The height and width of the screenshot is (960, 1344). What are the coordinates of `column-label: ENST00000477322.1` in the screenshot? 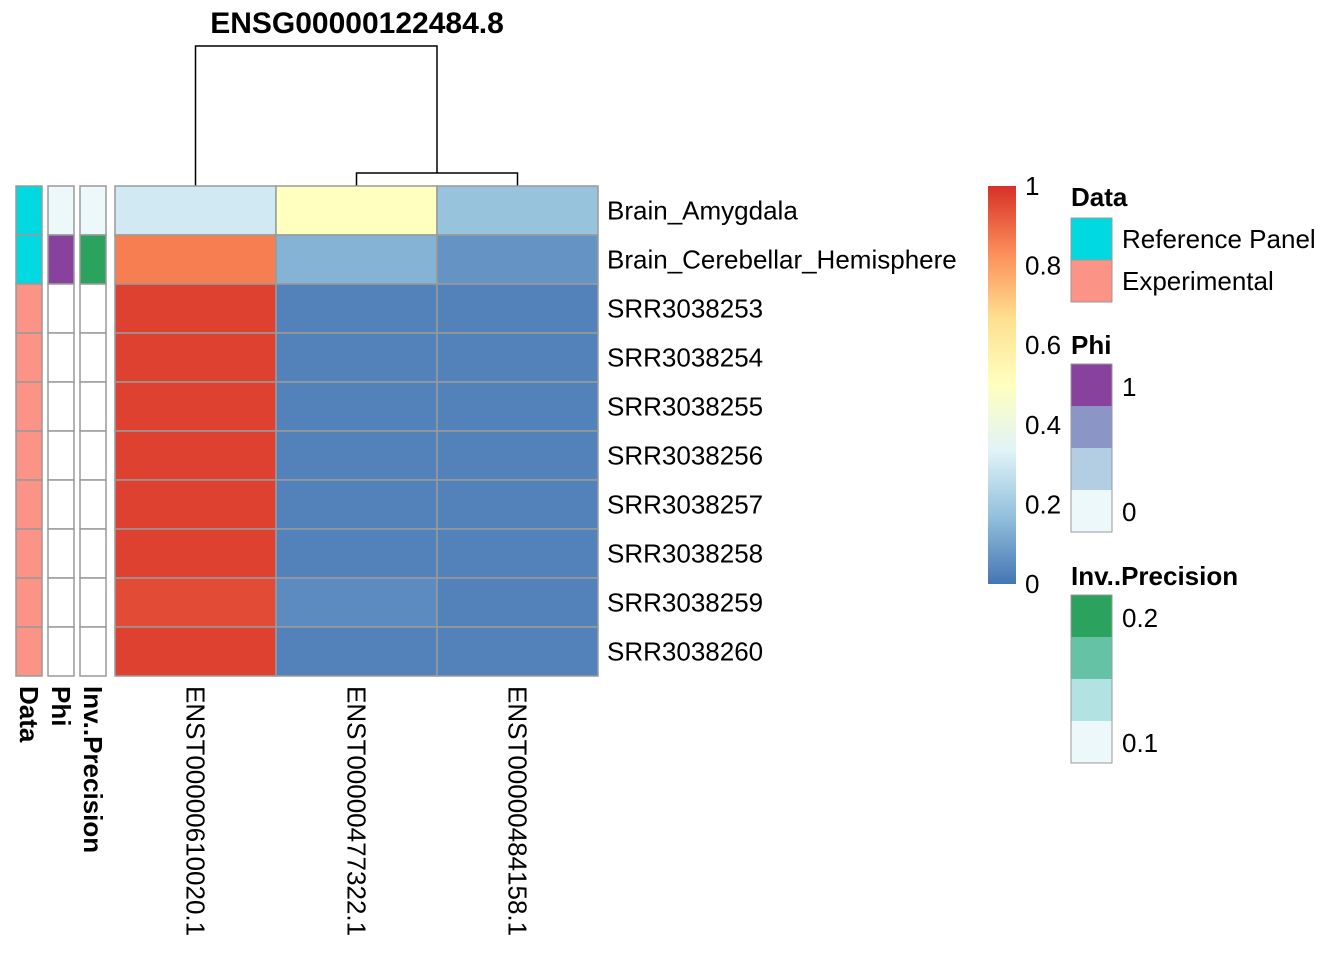 It's located at (357, 811).